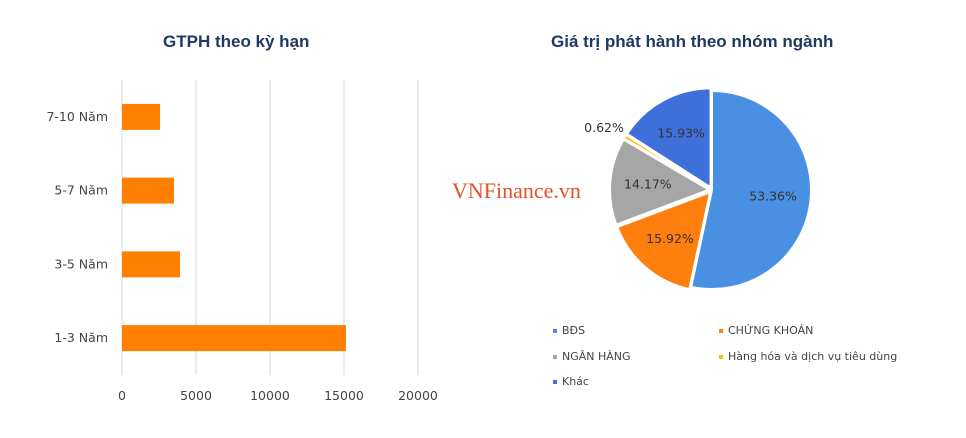 This screenshot has width=966, height=438. I want to click on legend-label: NGÂN HÀNG, so click(596, 356).